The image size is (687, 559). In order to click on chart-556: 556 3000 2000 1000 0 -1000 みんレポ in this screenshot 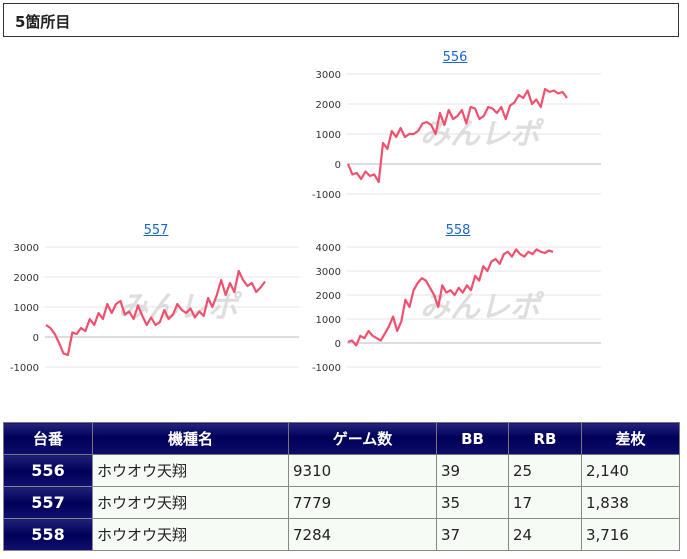, I will do `click(455, 128)`.